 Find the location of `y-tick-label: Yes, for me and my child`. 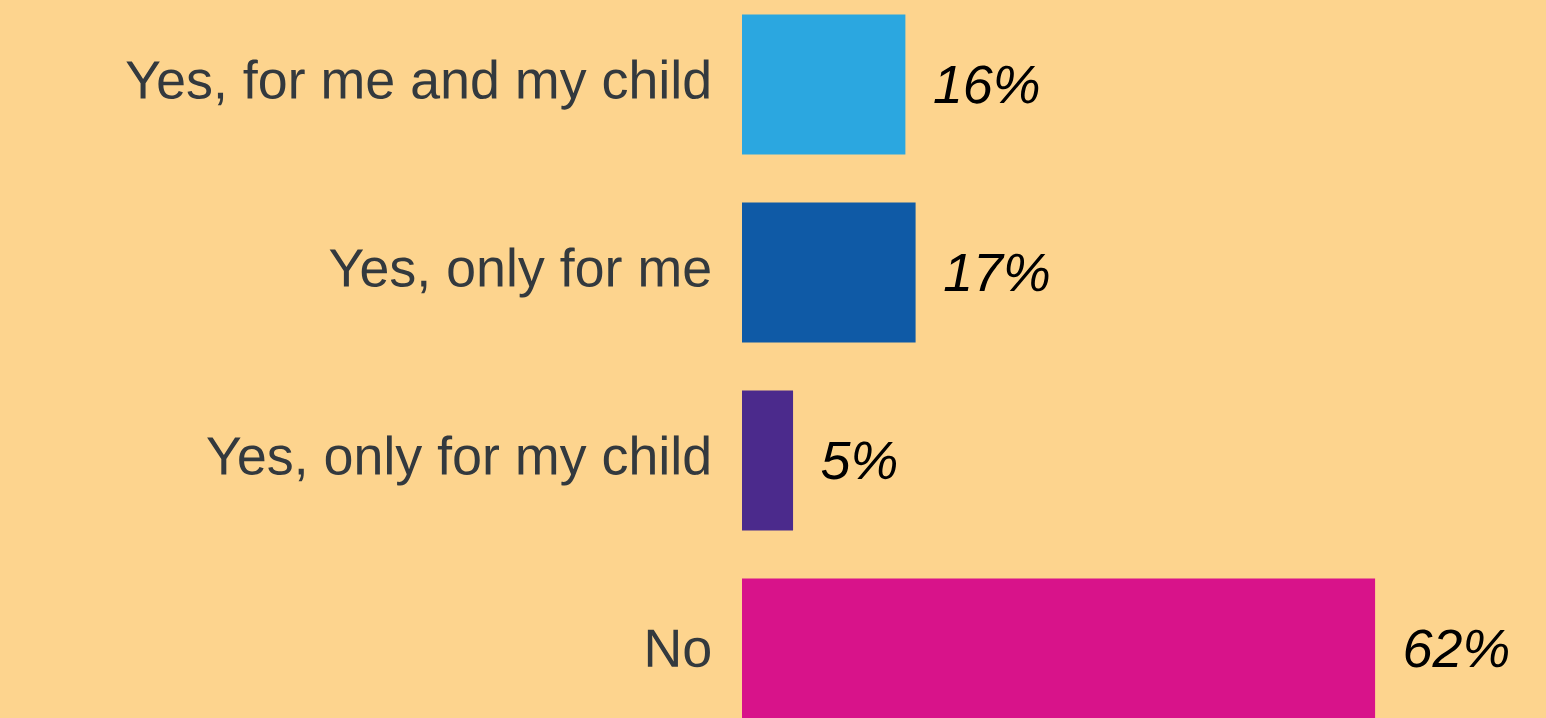

y-tick-label: Yes, for me and my child is located at coordinates (417, 84).